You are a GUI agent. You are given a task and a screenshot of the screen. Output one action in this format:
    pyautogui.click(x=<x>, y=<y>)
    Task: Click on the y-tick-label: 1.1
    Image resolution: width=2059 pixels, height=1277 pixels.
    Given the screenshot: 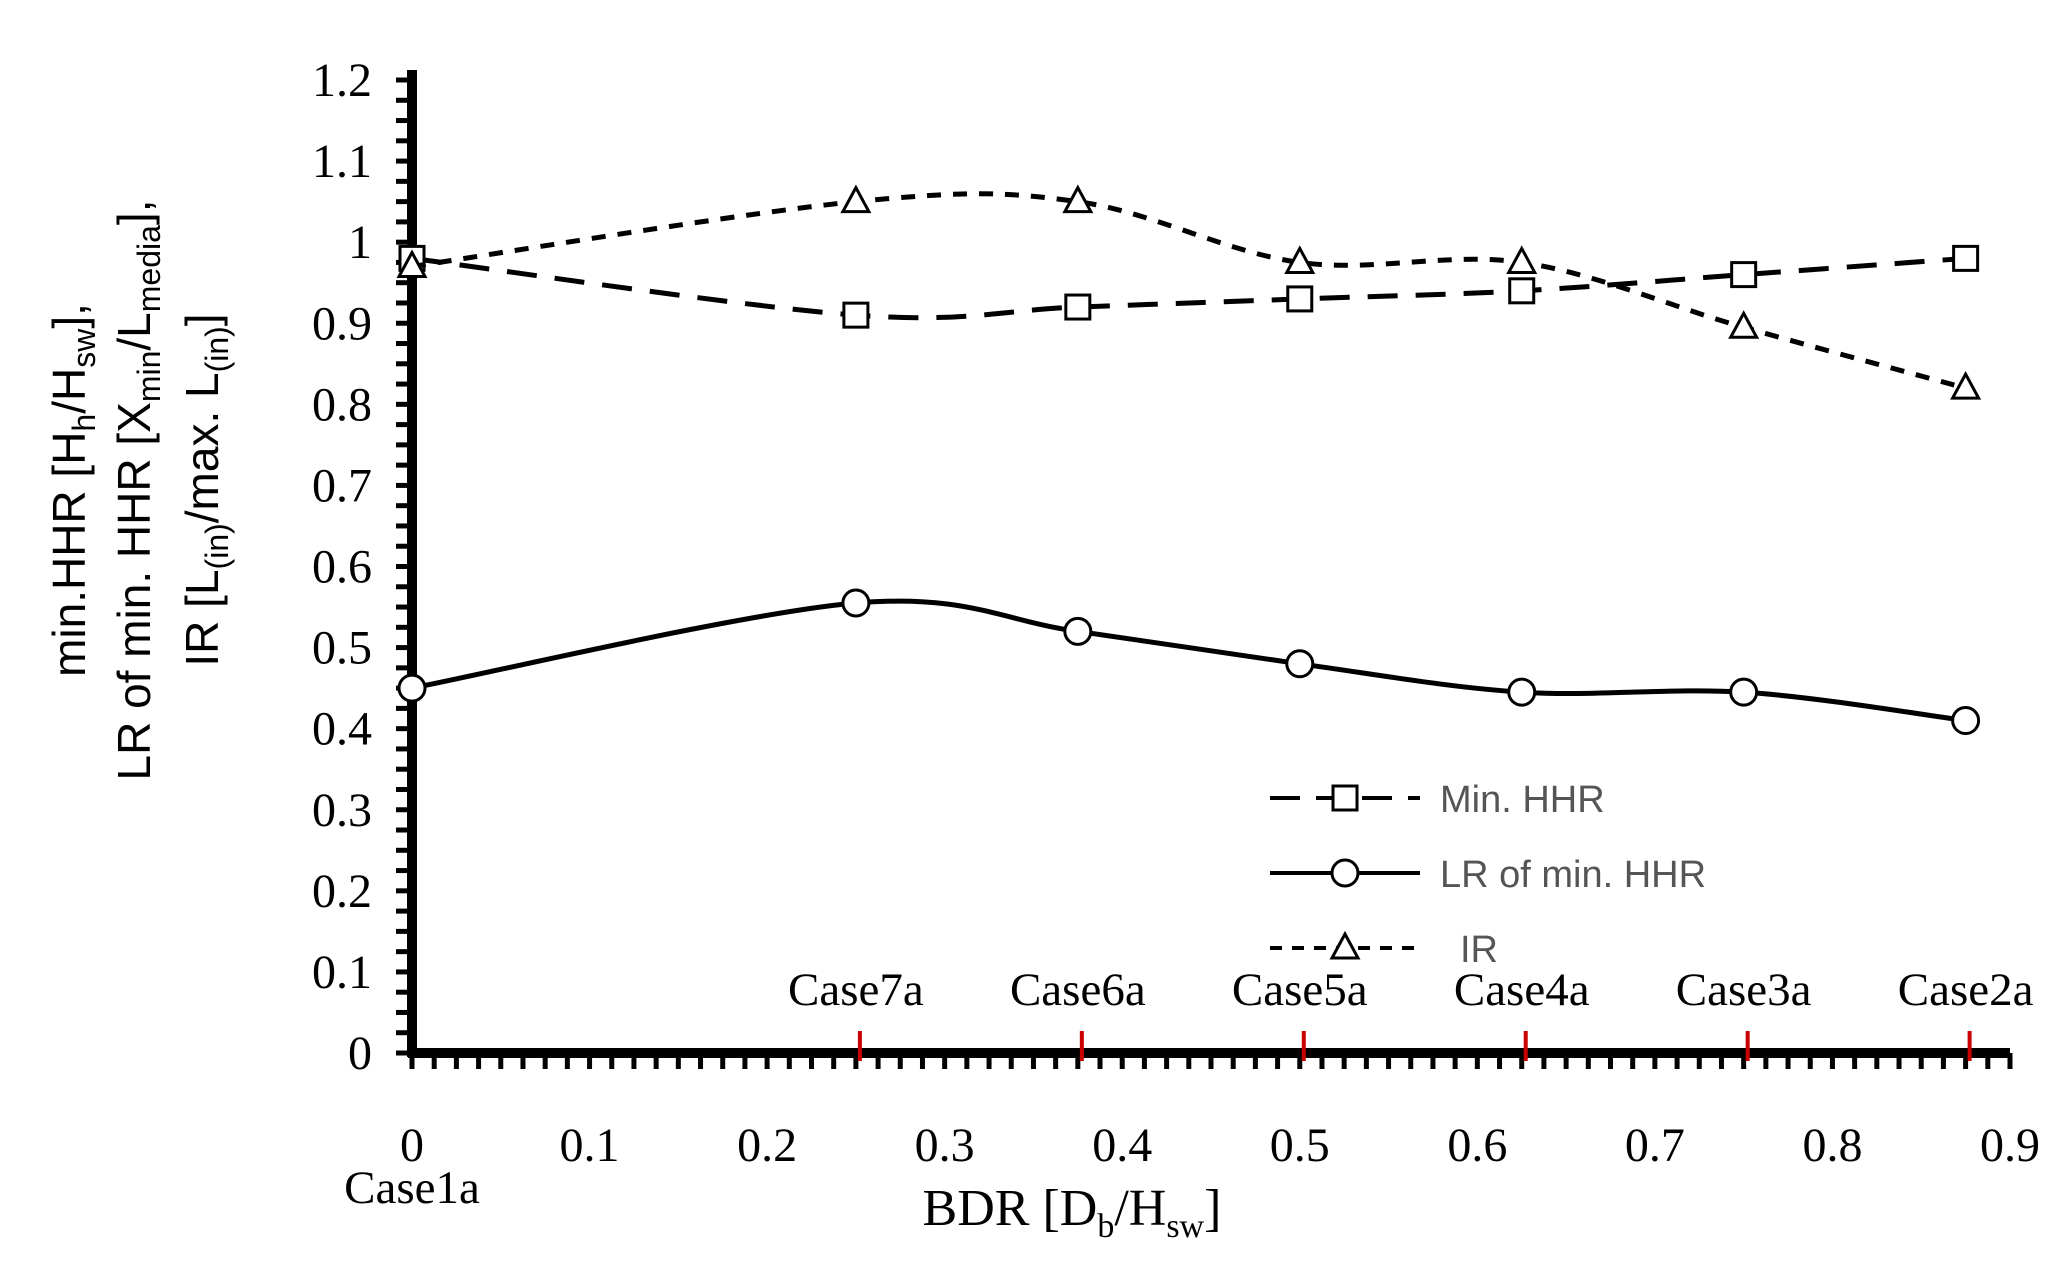 What is the action you would take?
    pyautogui.click(x=342, y=161)
    